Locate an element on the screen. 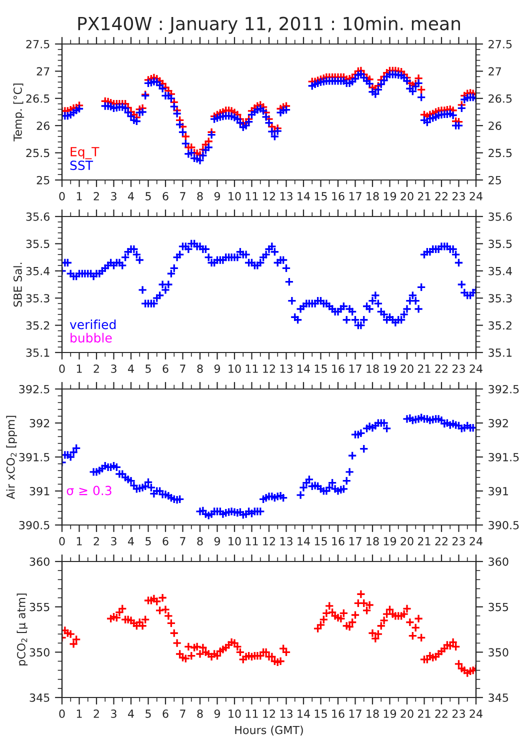  text: SST is located at coordinates (82, 165).